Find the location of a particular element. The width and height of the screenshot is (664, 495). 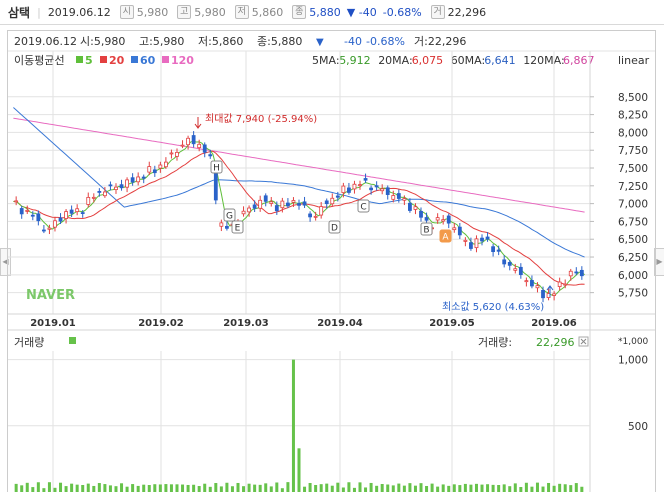

pattern-marker-label: D is located at coordinates (334, 229).